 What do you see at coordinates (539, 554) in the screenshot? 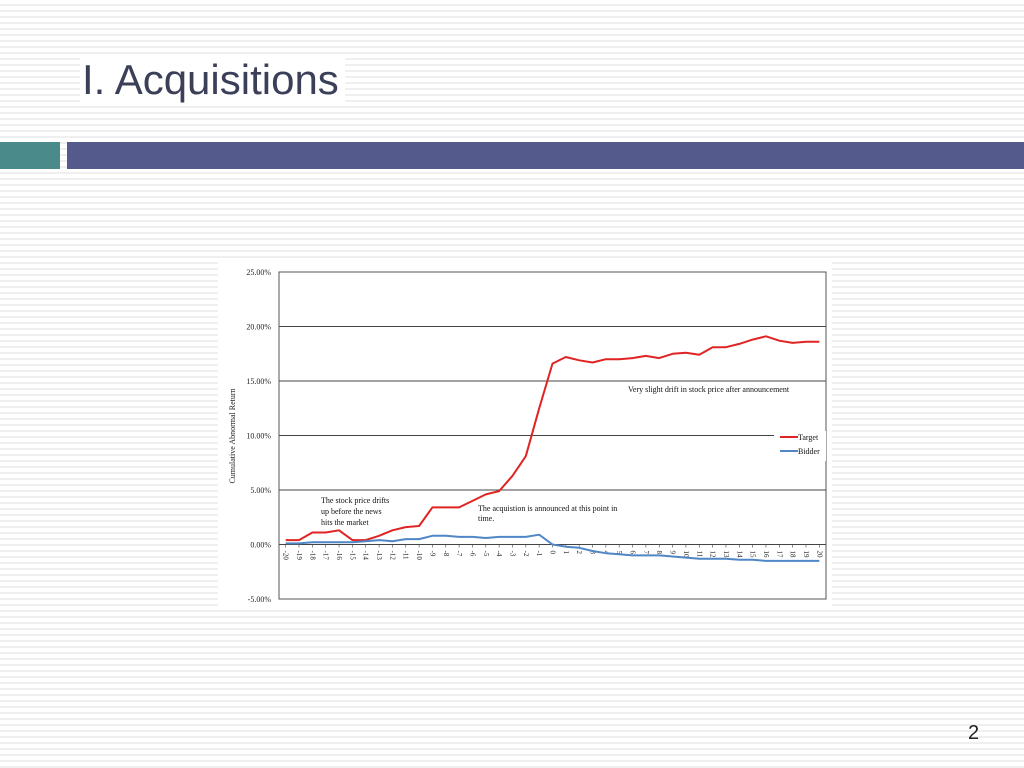
I see `x-tick-label-19: -1` at bounding box center [539, 554].